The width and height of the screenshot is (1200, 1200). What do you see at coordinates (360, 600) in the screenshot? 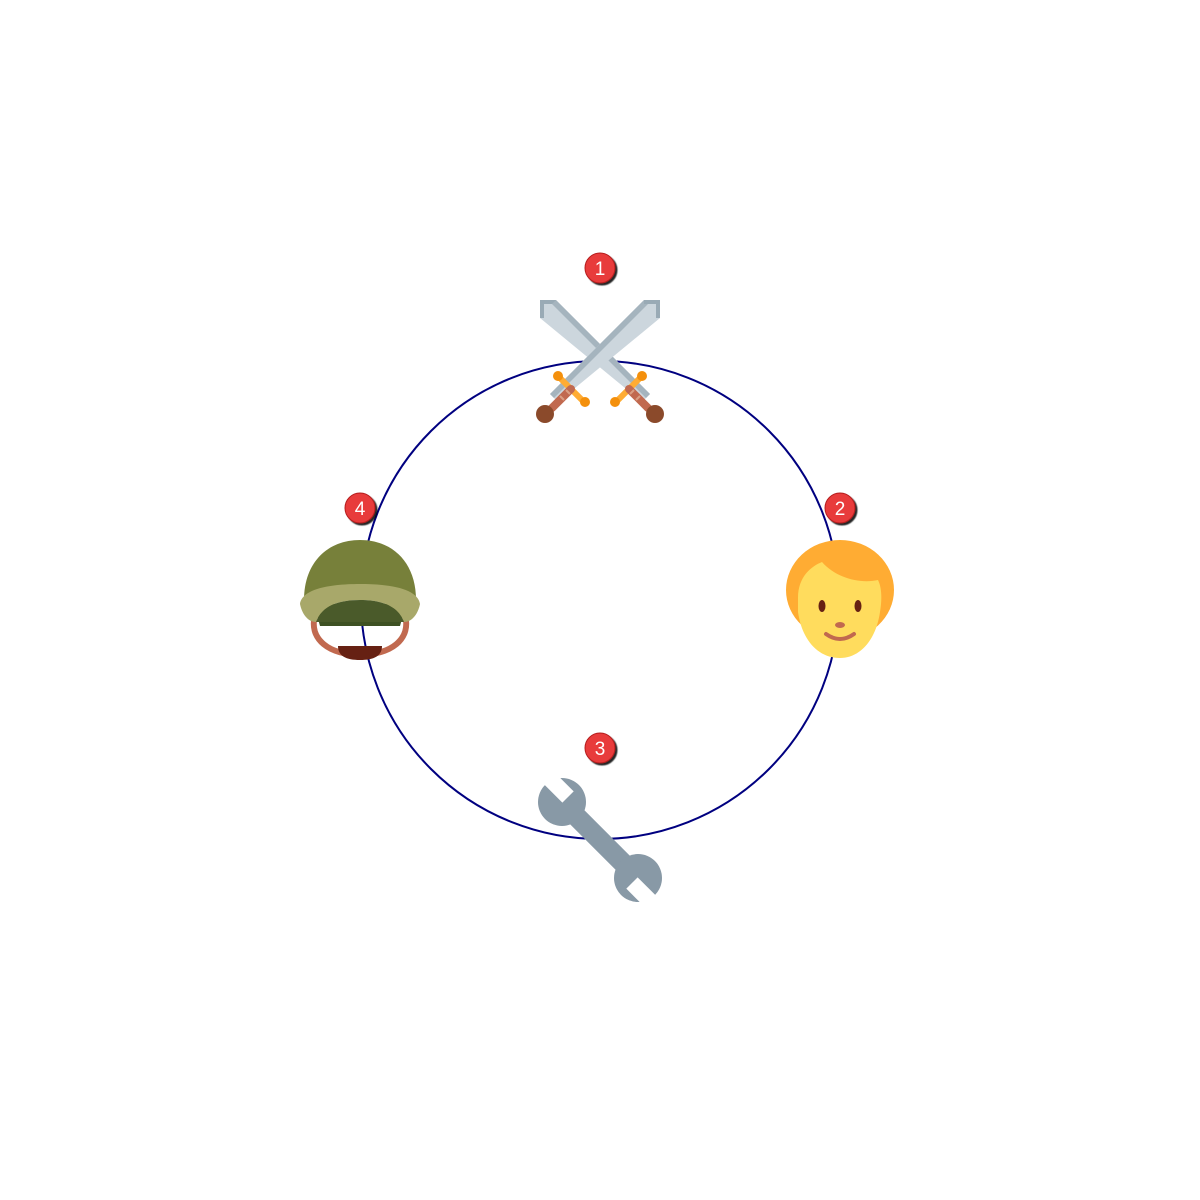
I see `military-helmet-icon` at bounding box center [360, 600].